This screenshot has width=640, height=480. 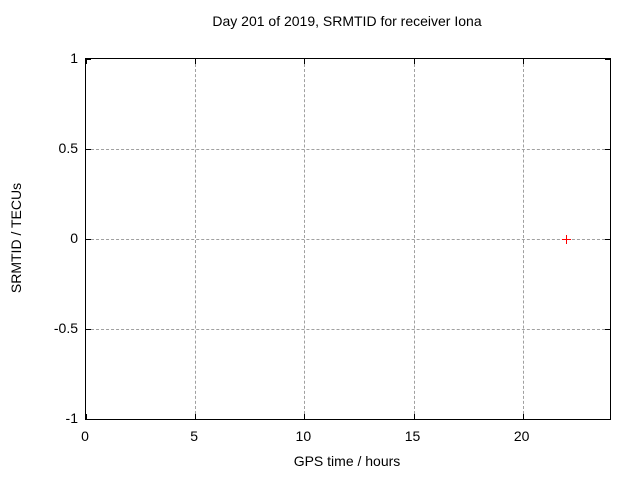 What do you see at coordinates (194, 436) in the screenshot?
I see `x-tick-label: 5` at bounding box center [194, 436].